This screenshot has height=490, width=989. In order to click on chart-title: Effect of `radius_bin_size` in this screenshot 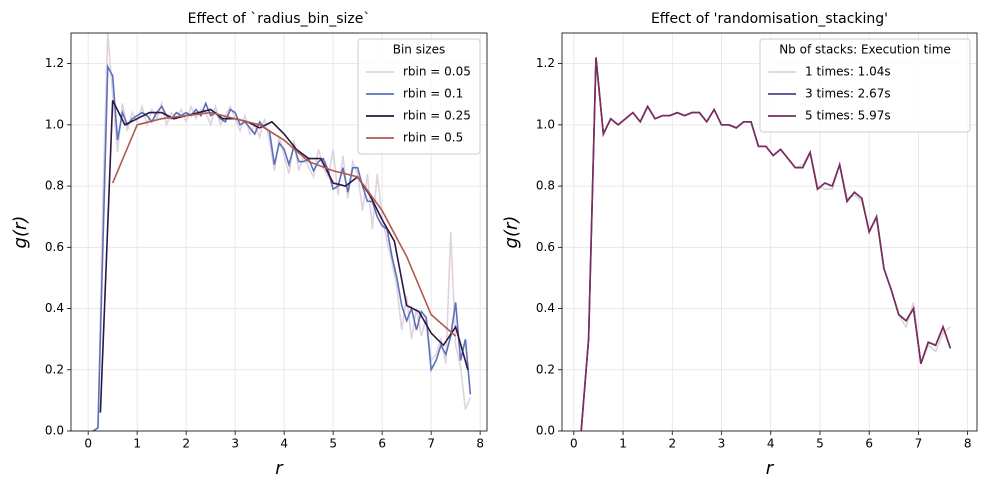, I will do `click(279, 19)`.